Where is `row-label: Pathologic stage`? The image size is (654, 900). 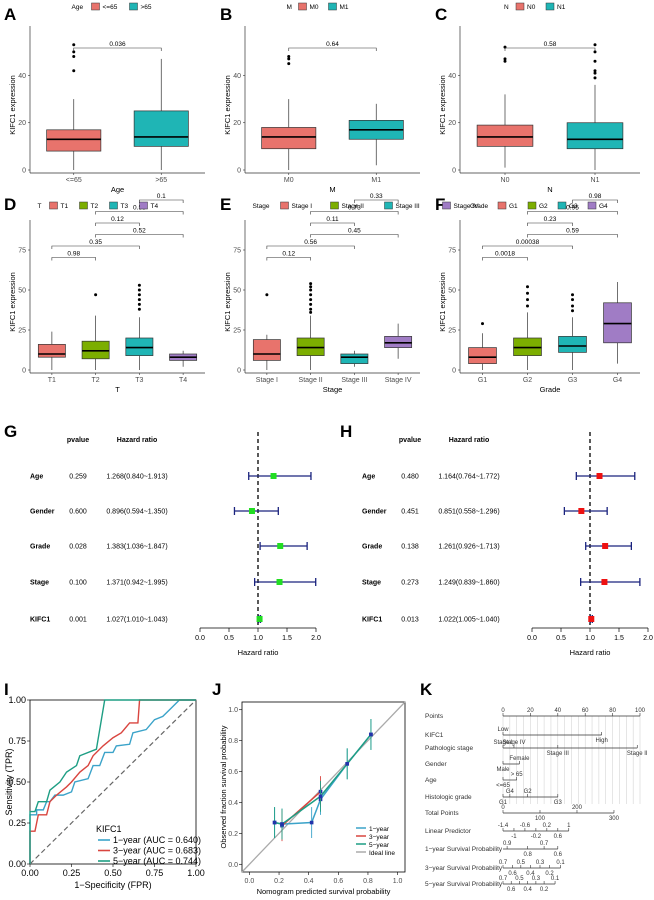 row-label: Pathologic stage is located at coordinates (449, 748).